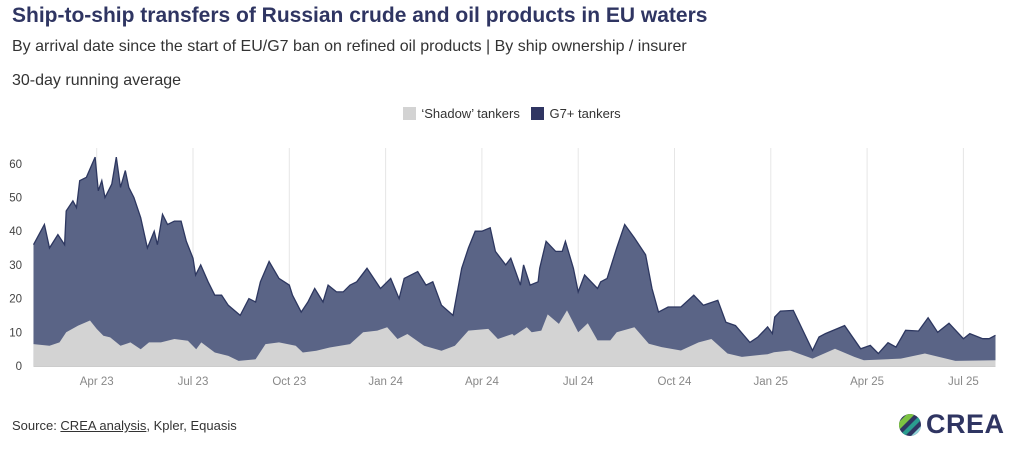 The width and height of the screenshot is (1024, 455). I want to click on y-tick-label: 10, so click(15, 333).